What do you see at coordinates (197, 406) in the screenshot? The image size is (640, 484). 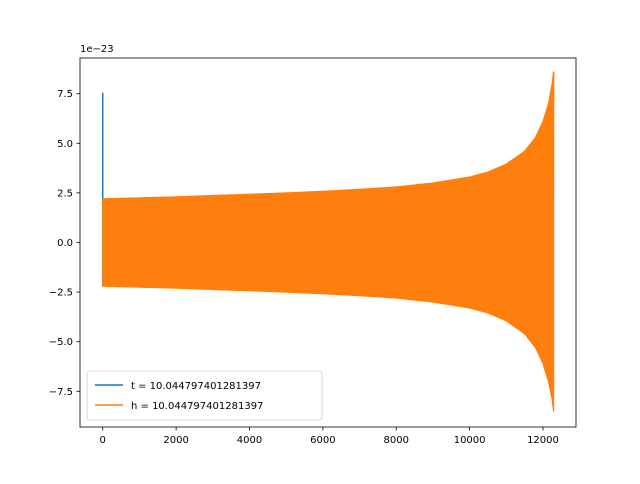 I see `legend-label: h = 10.044797401281397` at bounding box center [197, 406].